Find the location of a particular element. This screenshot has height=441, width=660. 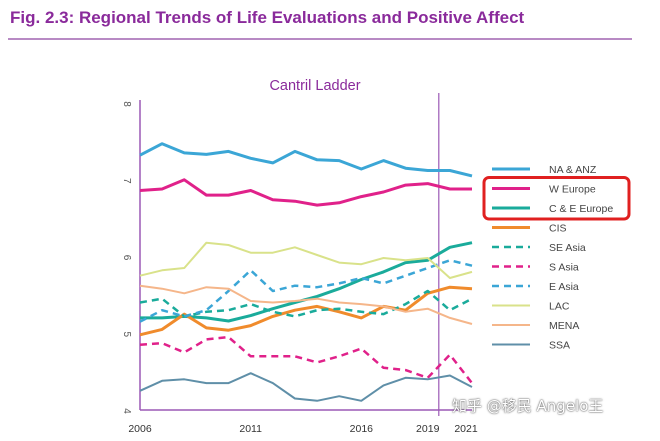

series-line-lac is located at coordinates (306, 260).